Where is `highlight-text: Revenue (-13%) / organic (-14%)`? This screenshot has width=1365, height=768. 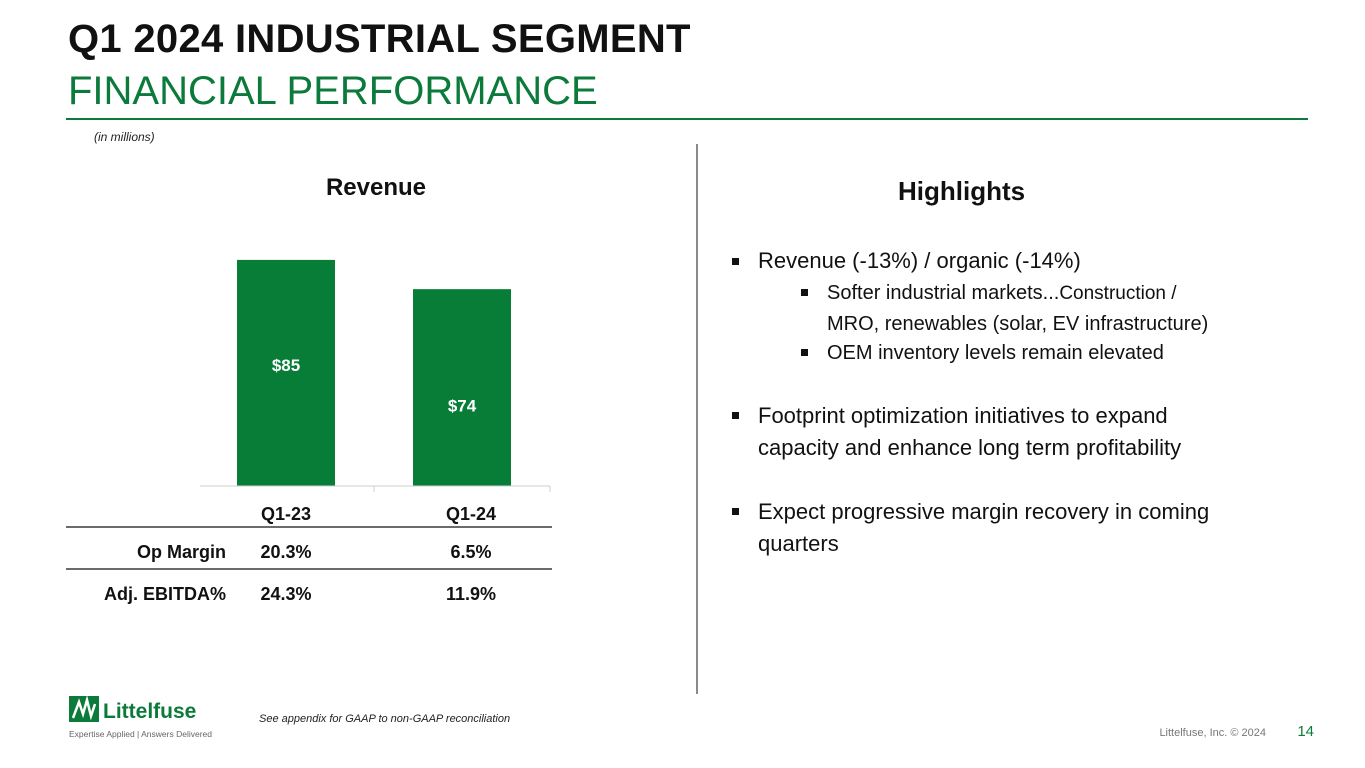 highlight-text: Revenue (-13%) / organic (-14%) is located at coordinates (919, 260).